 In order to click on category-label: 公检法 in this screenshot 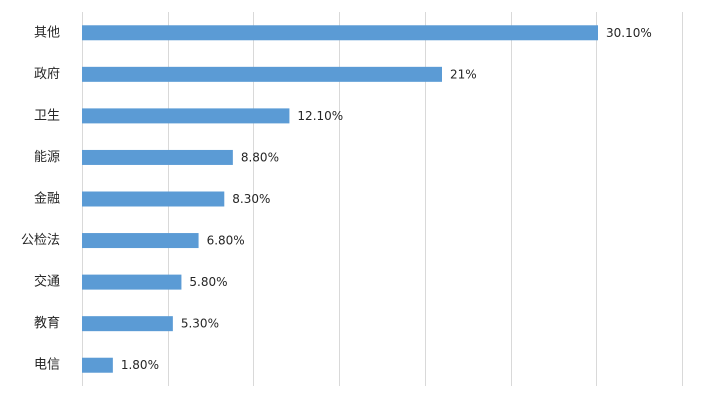, I will do `click(40, 240)`.